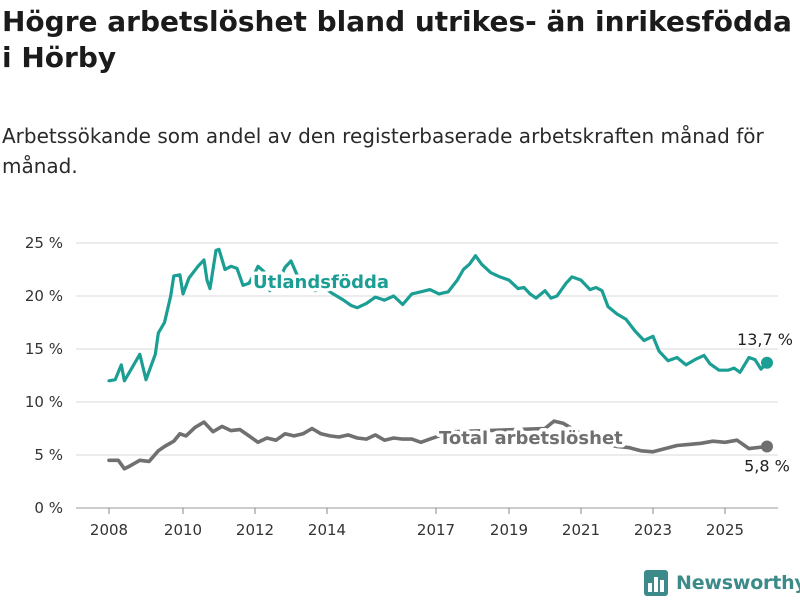 Image resolution: width=800 pixels, height=600 pixels. Describe the element at coordinates (738, 583) in the screenshot. I see `brand-name: Newsworthy` at that location.